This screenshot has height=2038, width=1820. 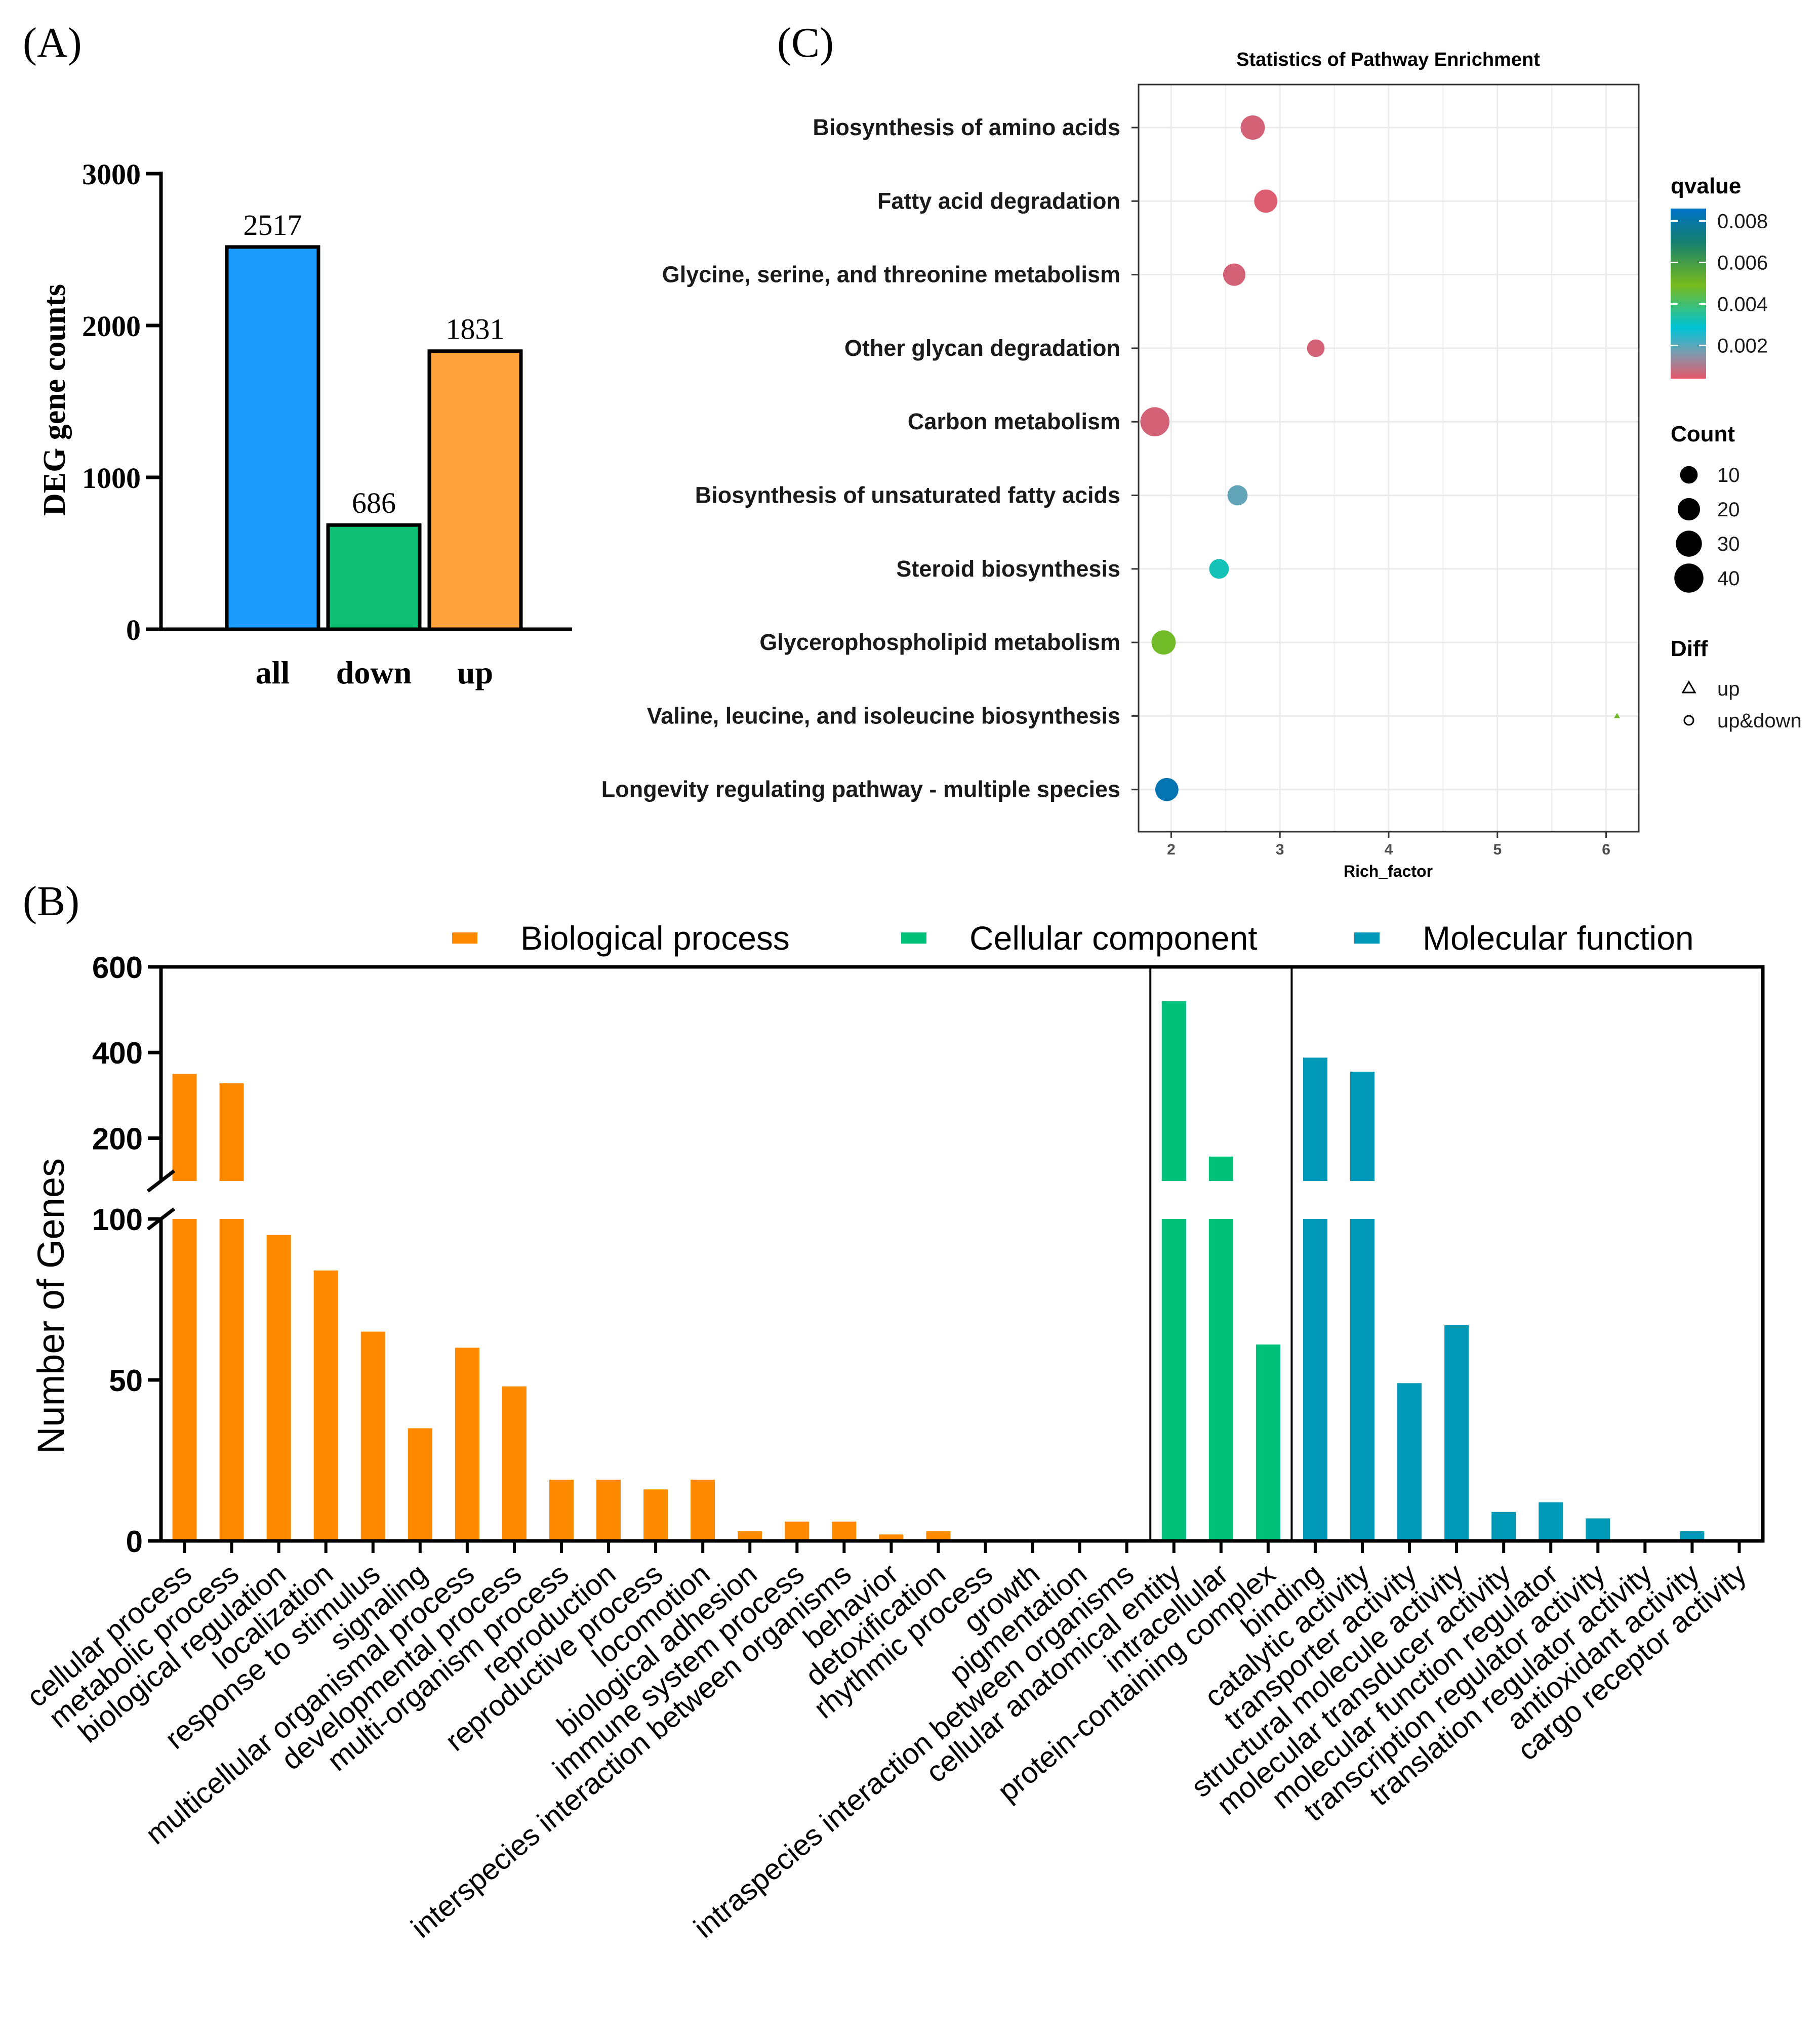 I want to click on count-legend-label: 40, so click(x=1728, y=579).